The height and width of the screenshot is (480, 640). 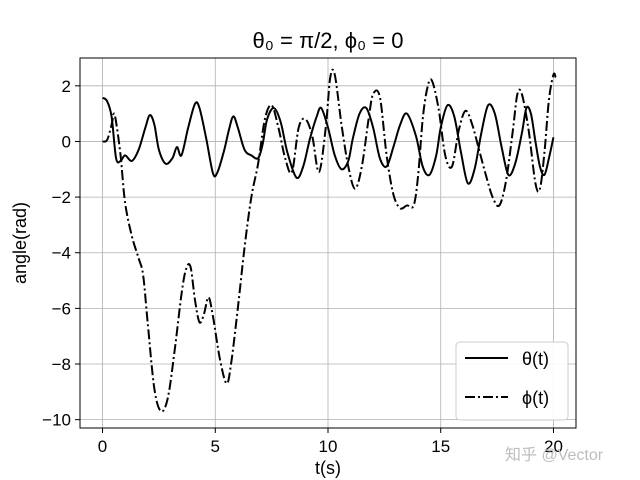 I want to click on y-tick-label: −4, so click(x=61, y=253).